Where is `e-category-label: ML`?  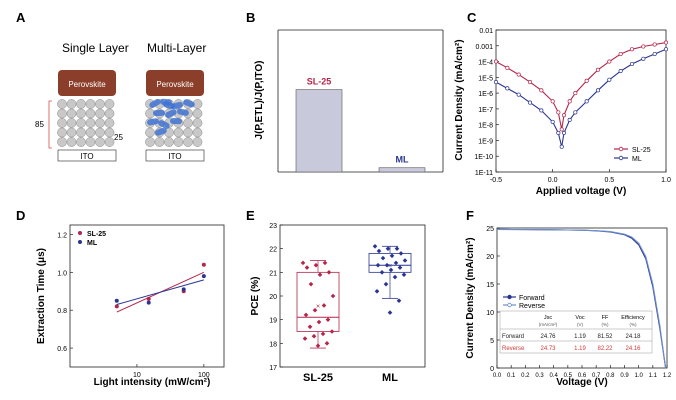 e-category-label: ML is located at coordinates (390, 378).